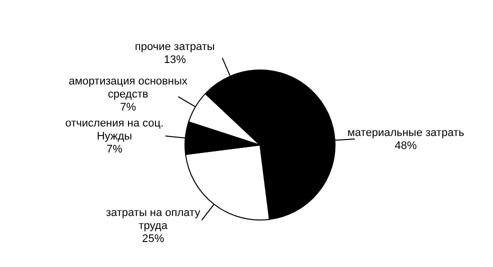 This screenshot has width=493, height=267. I want to click on slice-label: прочие затраты, so click(174, 46).